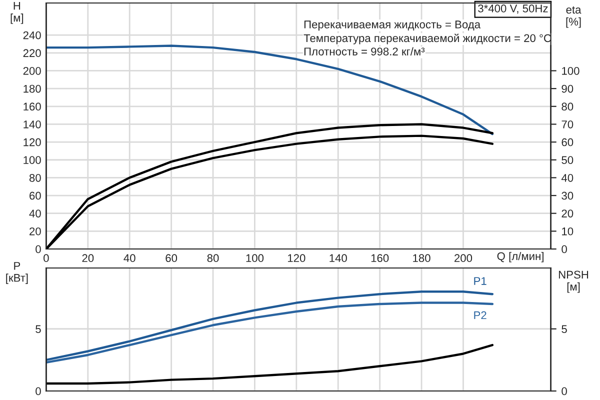 This screenshot has height=400, width=600. I want to click on y-tick-label: 220, so click(32, 53).